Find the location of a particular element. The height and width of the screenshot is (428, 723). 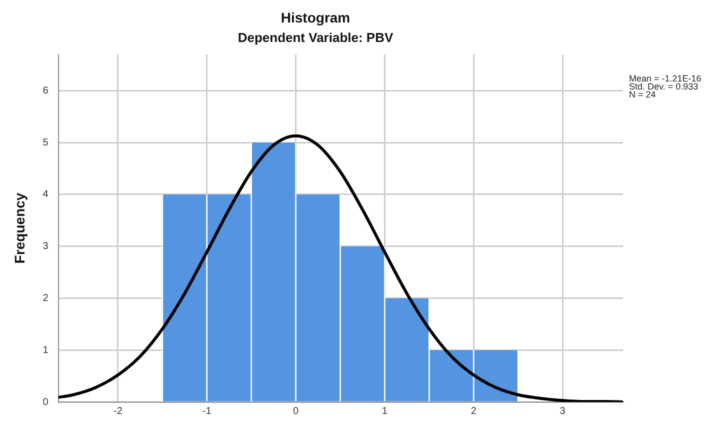

x-tick-label: -1 is located at coordinates (207, 411).